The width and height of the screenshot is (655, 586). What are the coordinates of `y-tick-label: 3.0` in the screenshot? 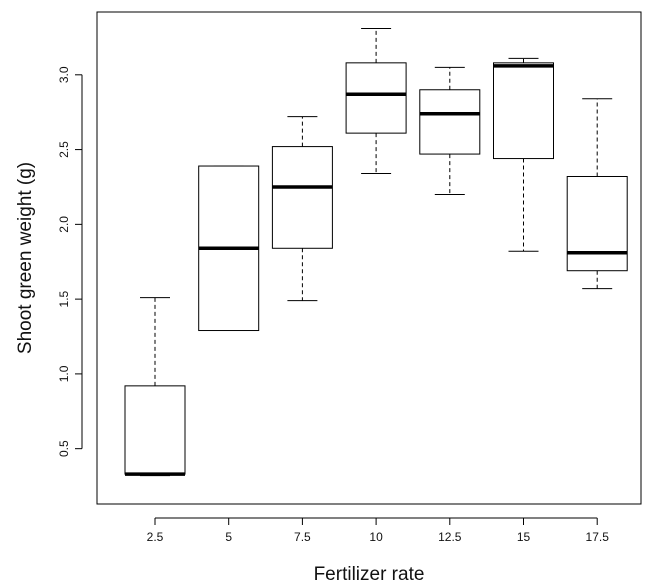 It's located at (64, 74).